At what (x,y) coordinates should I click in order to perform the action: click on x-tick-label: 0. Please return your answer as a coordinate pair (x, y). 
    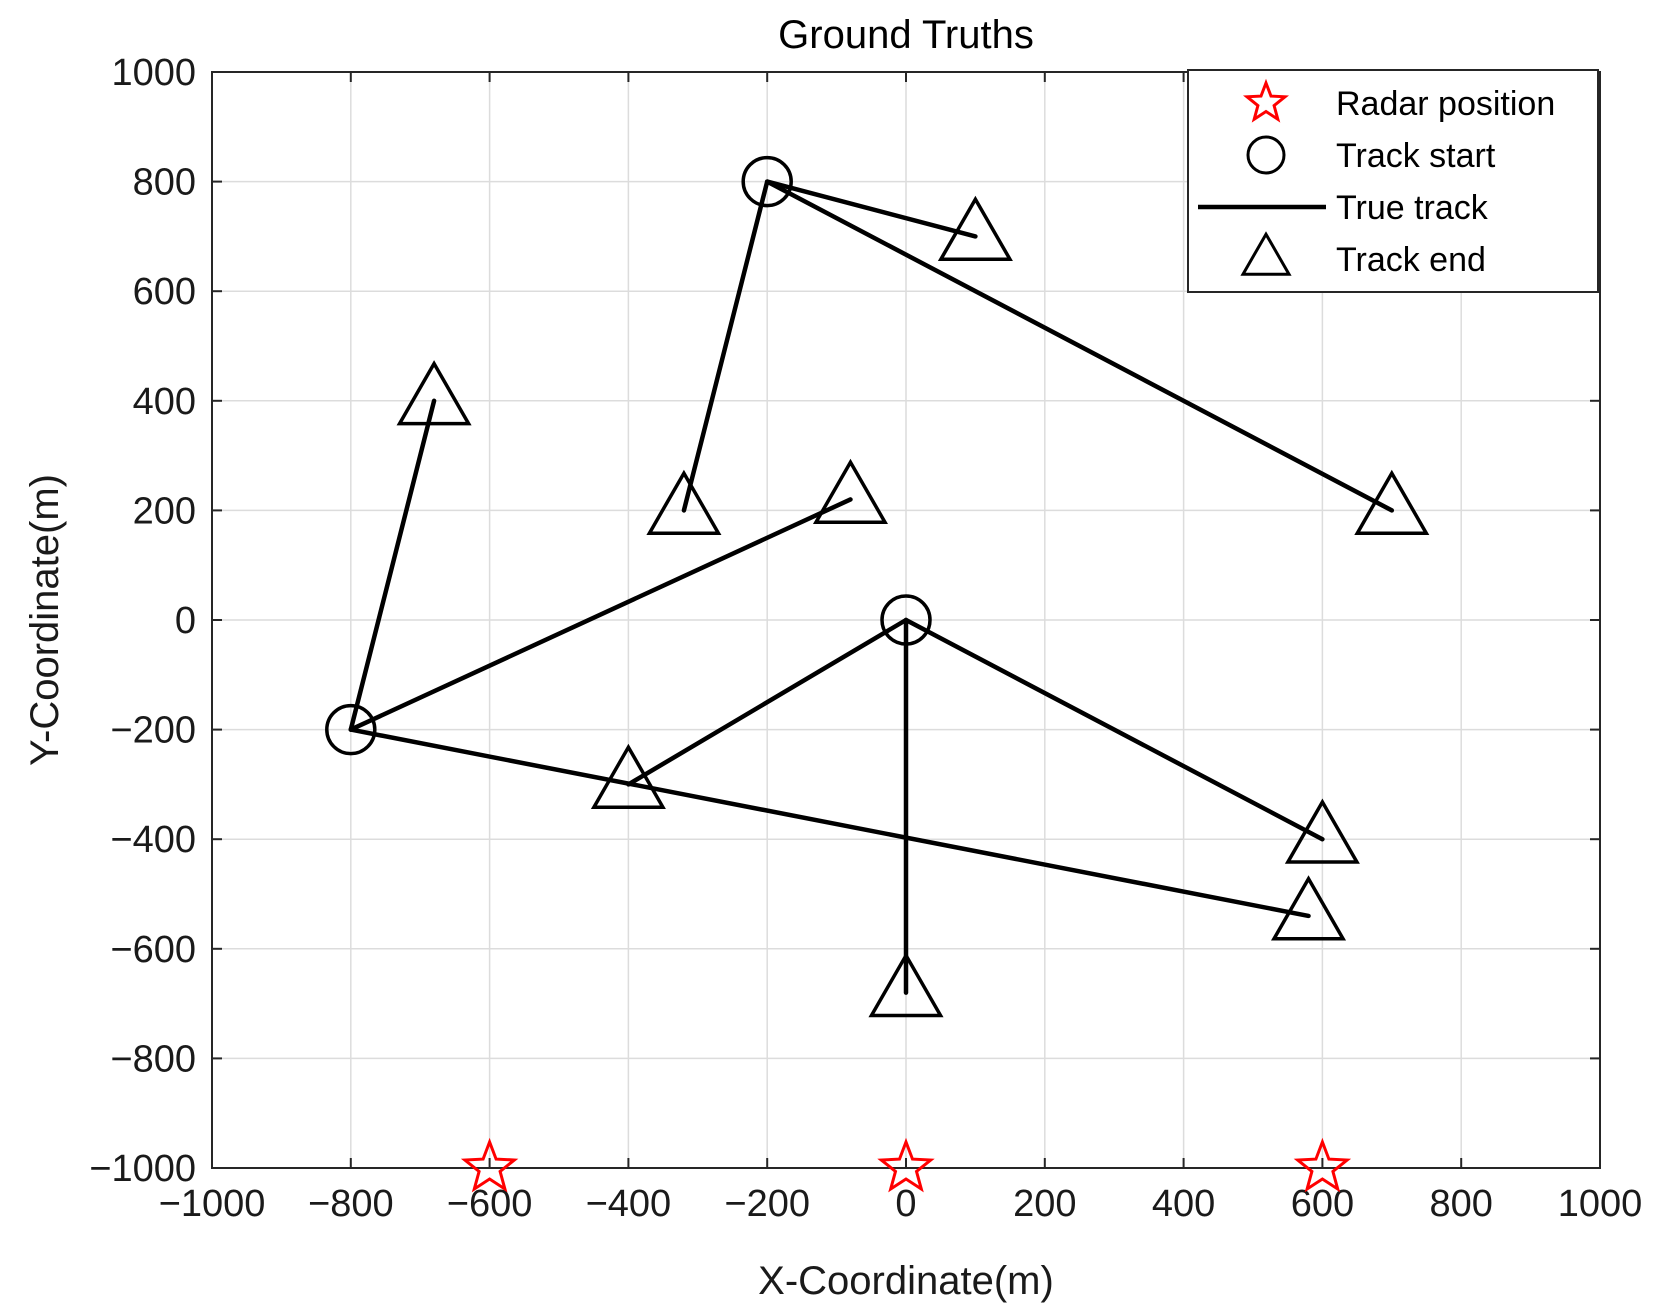
    Looking at the image, I should click on (905, 1204).